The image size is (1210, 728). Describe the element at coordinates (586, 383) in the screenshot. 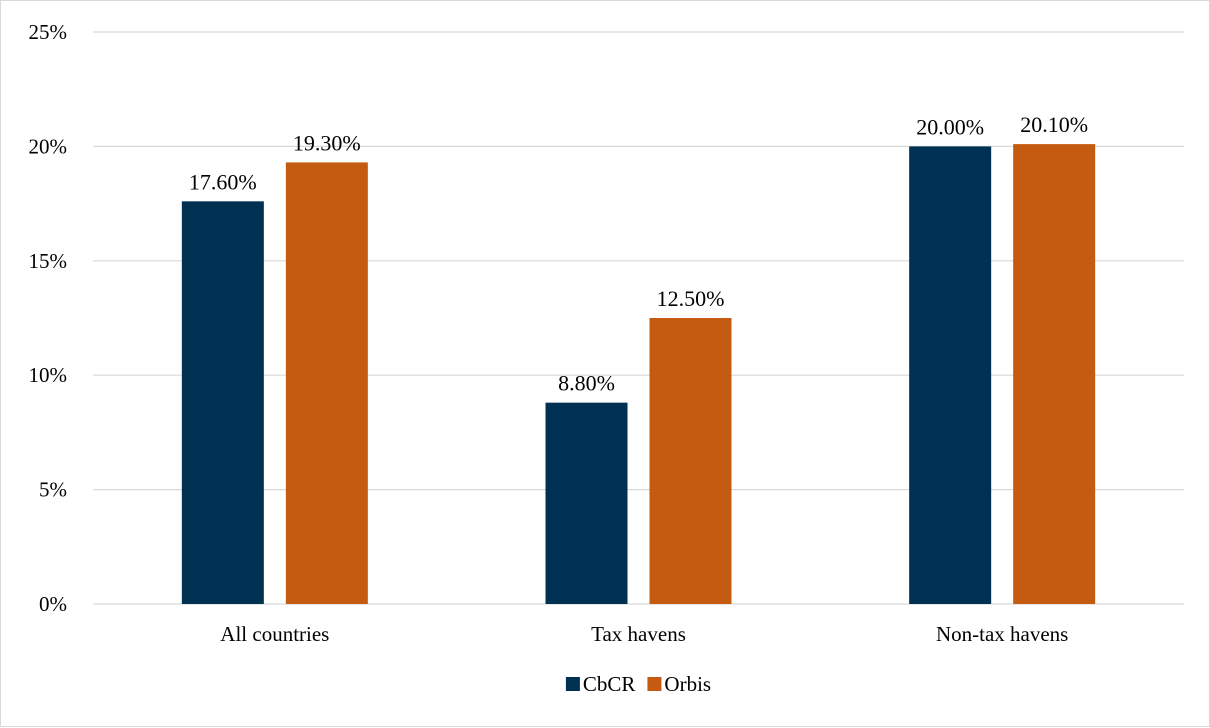

I see `data-label: 8.80%` at that location.